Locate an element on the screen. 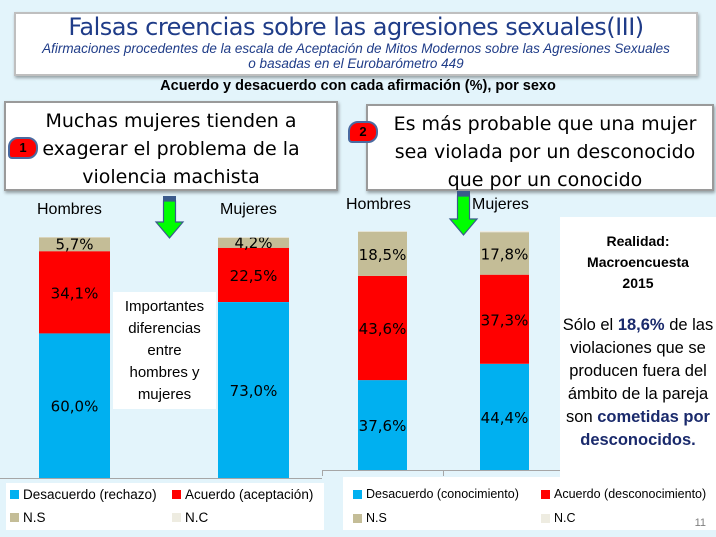  legend-item: Desacuerdo (conocimiento) is located at coordinates (436, 494).